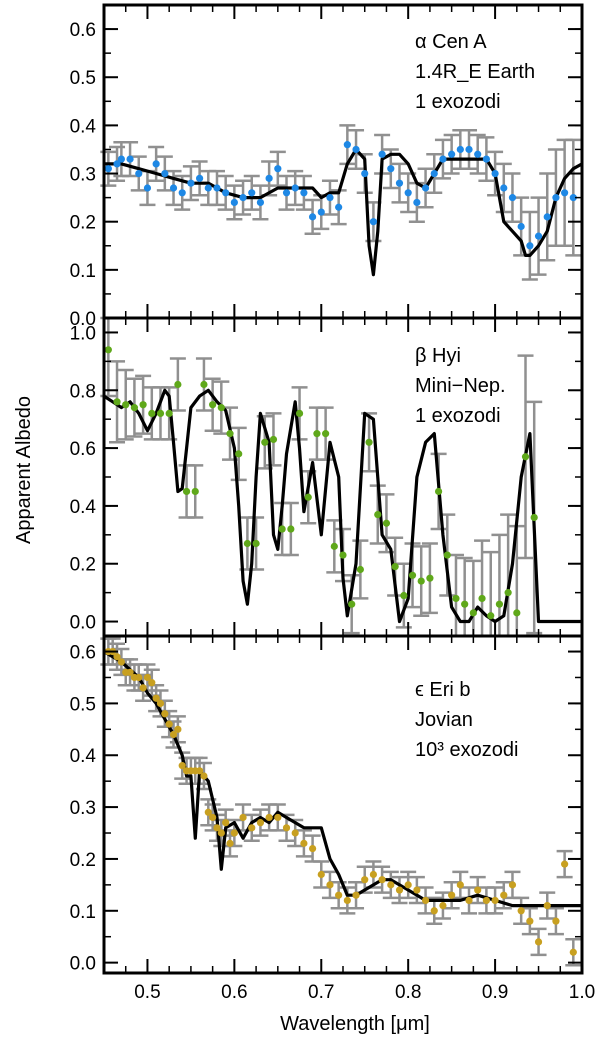 The image size is (606, 1038). What do you see at coordinates (408, 992) in the screenshot?
I see `x-tick-label: 0.8` at bounding box center [408, 992].